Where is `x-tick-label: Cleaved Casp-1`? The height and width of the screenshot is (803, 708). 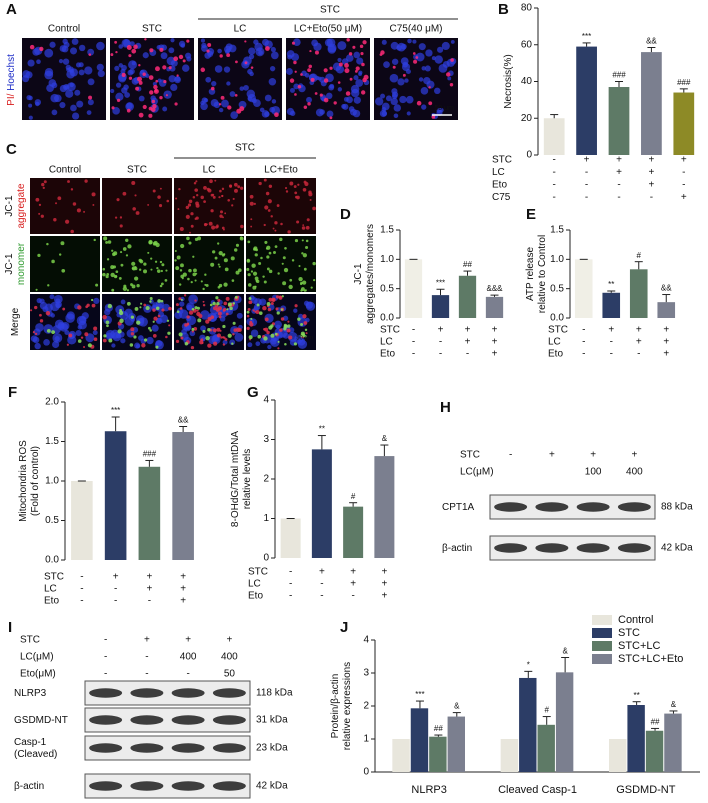 x-tick-label: Cleaved Casp-1 is located at coordinates (537, 790).